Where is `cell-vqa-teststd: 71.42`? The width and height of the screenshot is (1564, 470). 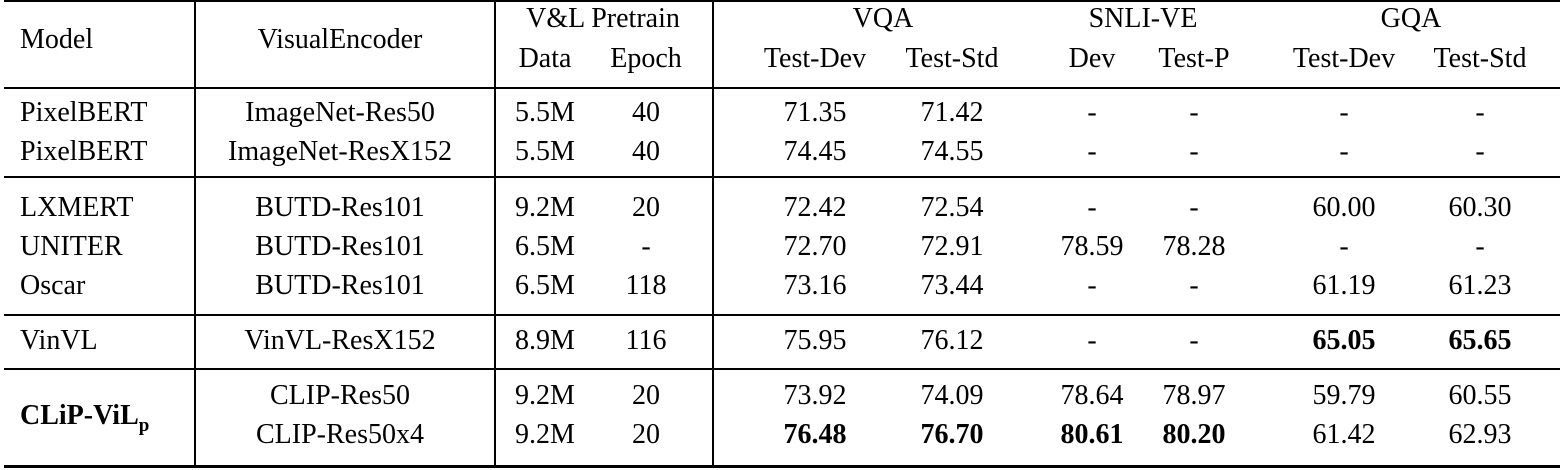 cell-vqa-teststd: 71.42 is located at coordinates (952, 112).